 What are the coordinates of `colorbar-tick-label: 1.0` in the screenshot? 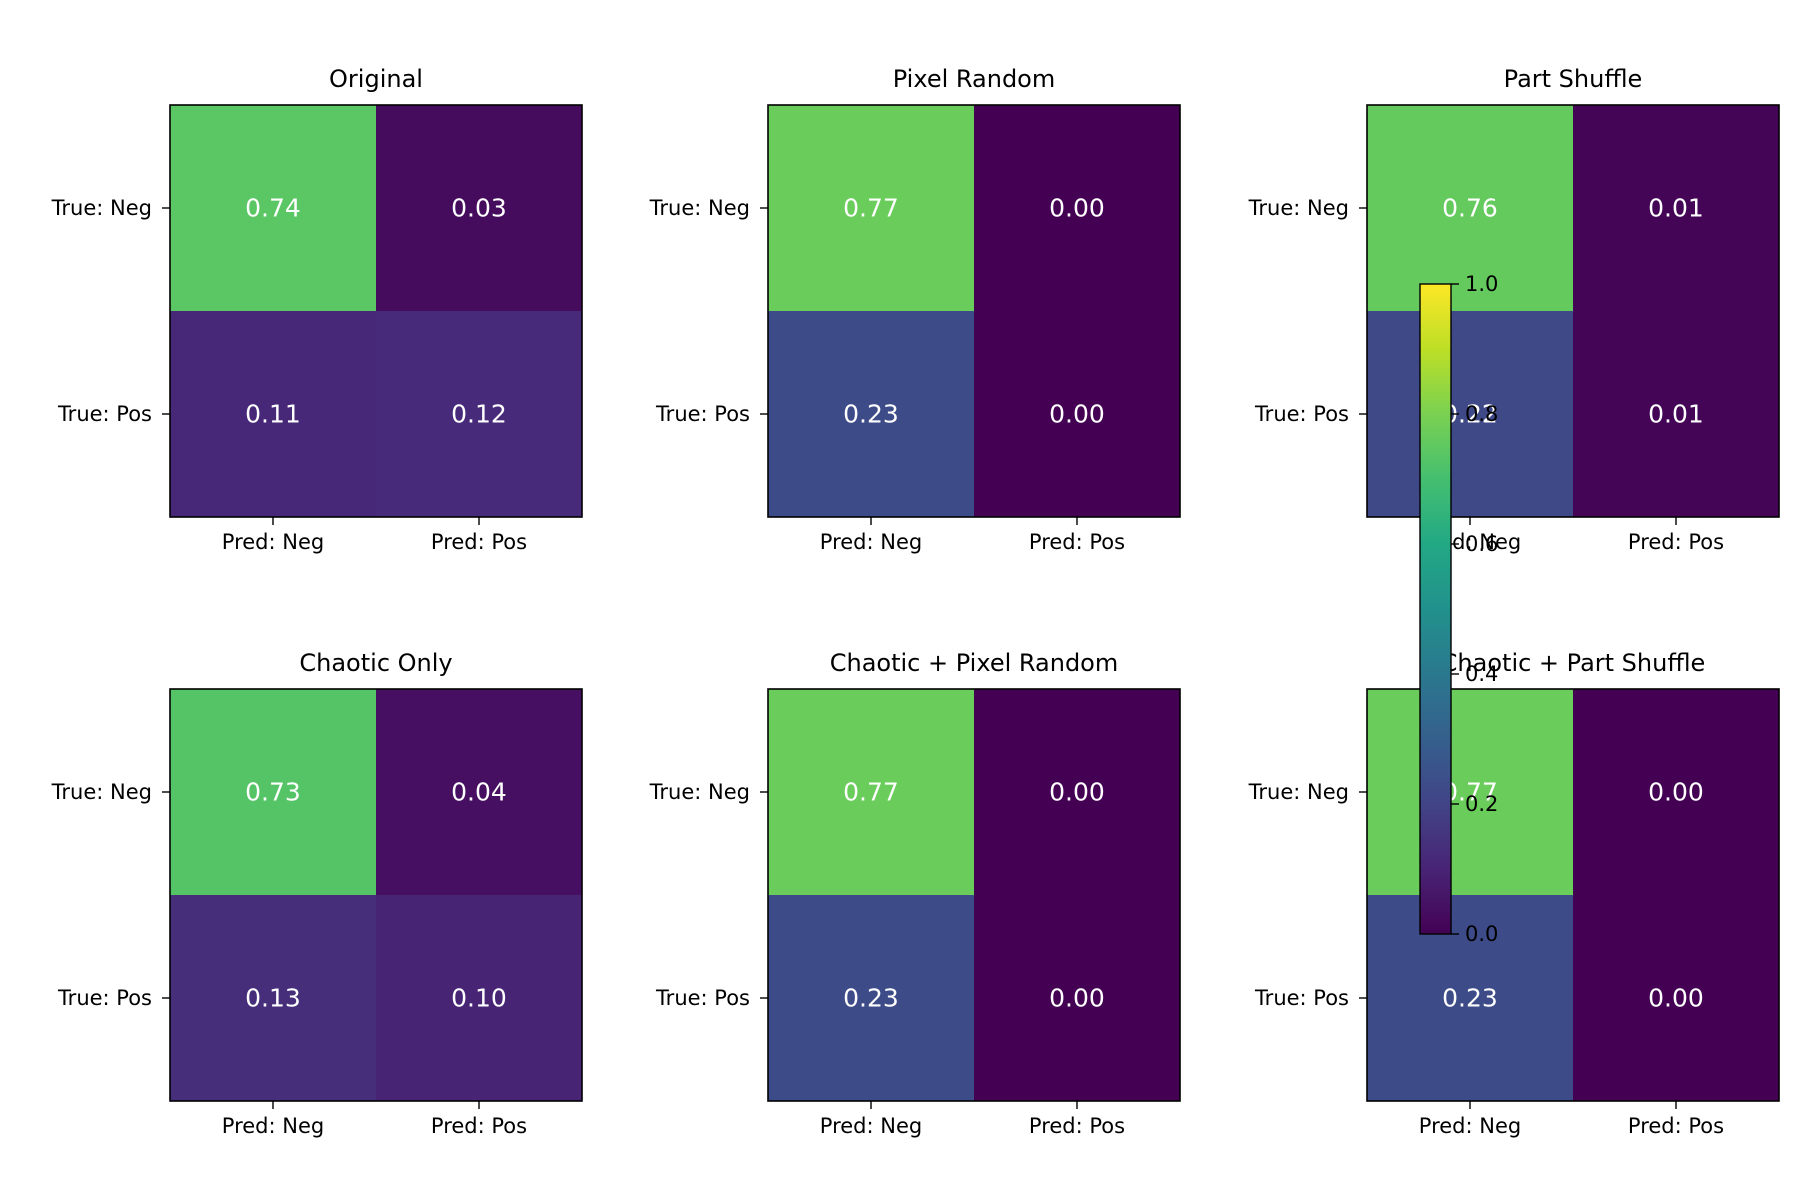 It's located at (1481, 284).